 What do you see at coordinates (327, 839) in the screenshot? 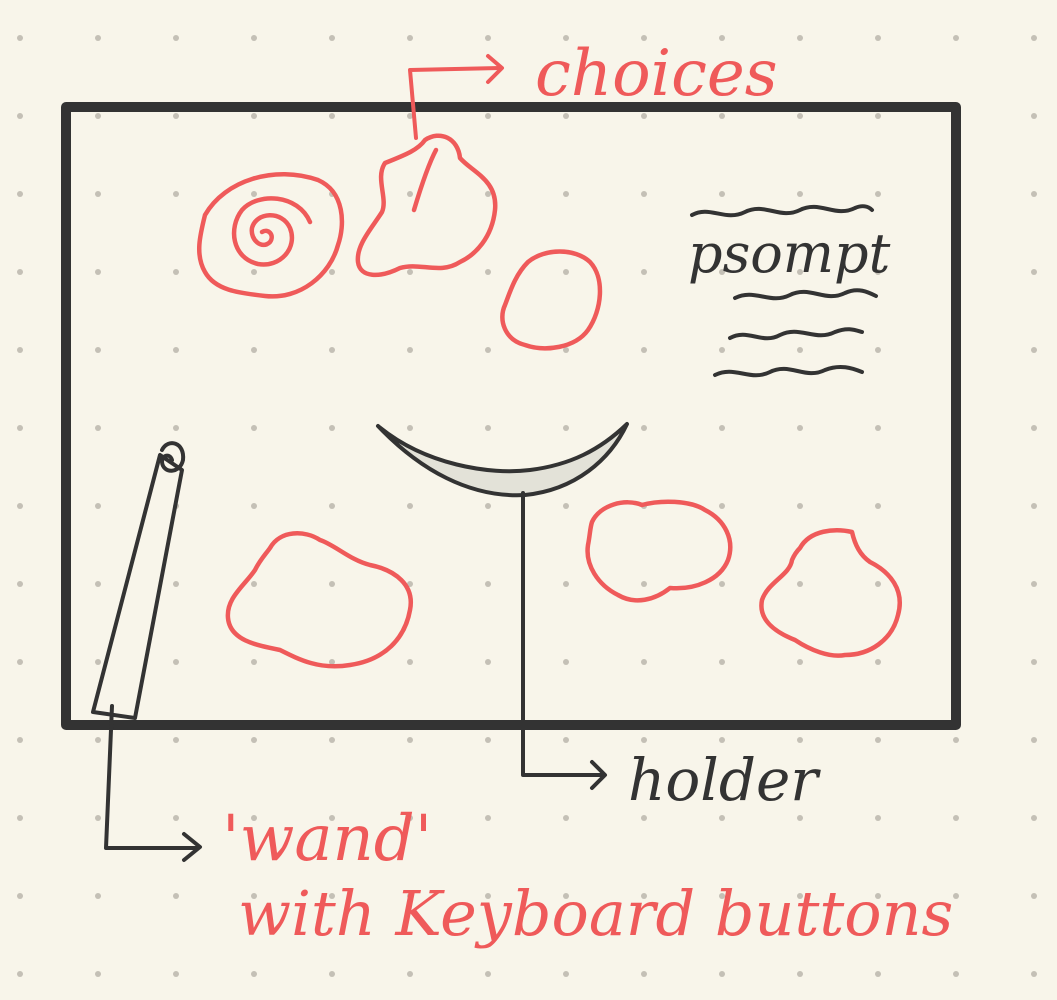
I see `wand-label: 'wand'` at bounding box center [327, 839].